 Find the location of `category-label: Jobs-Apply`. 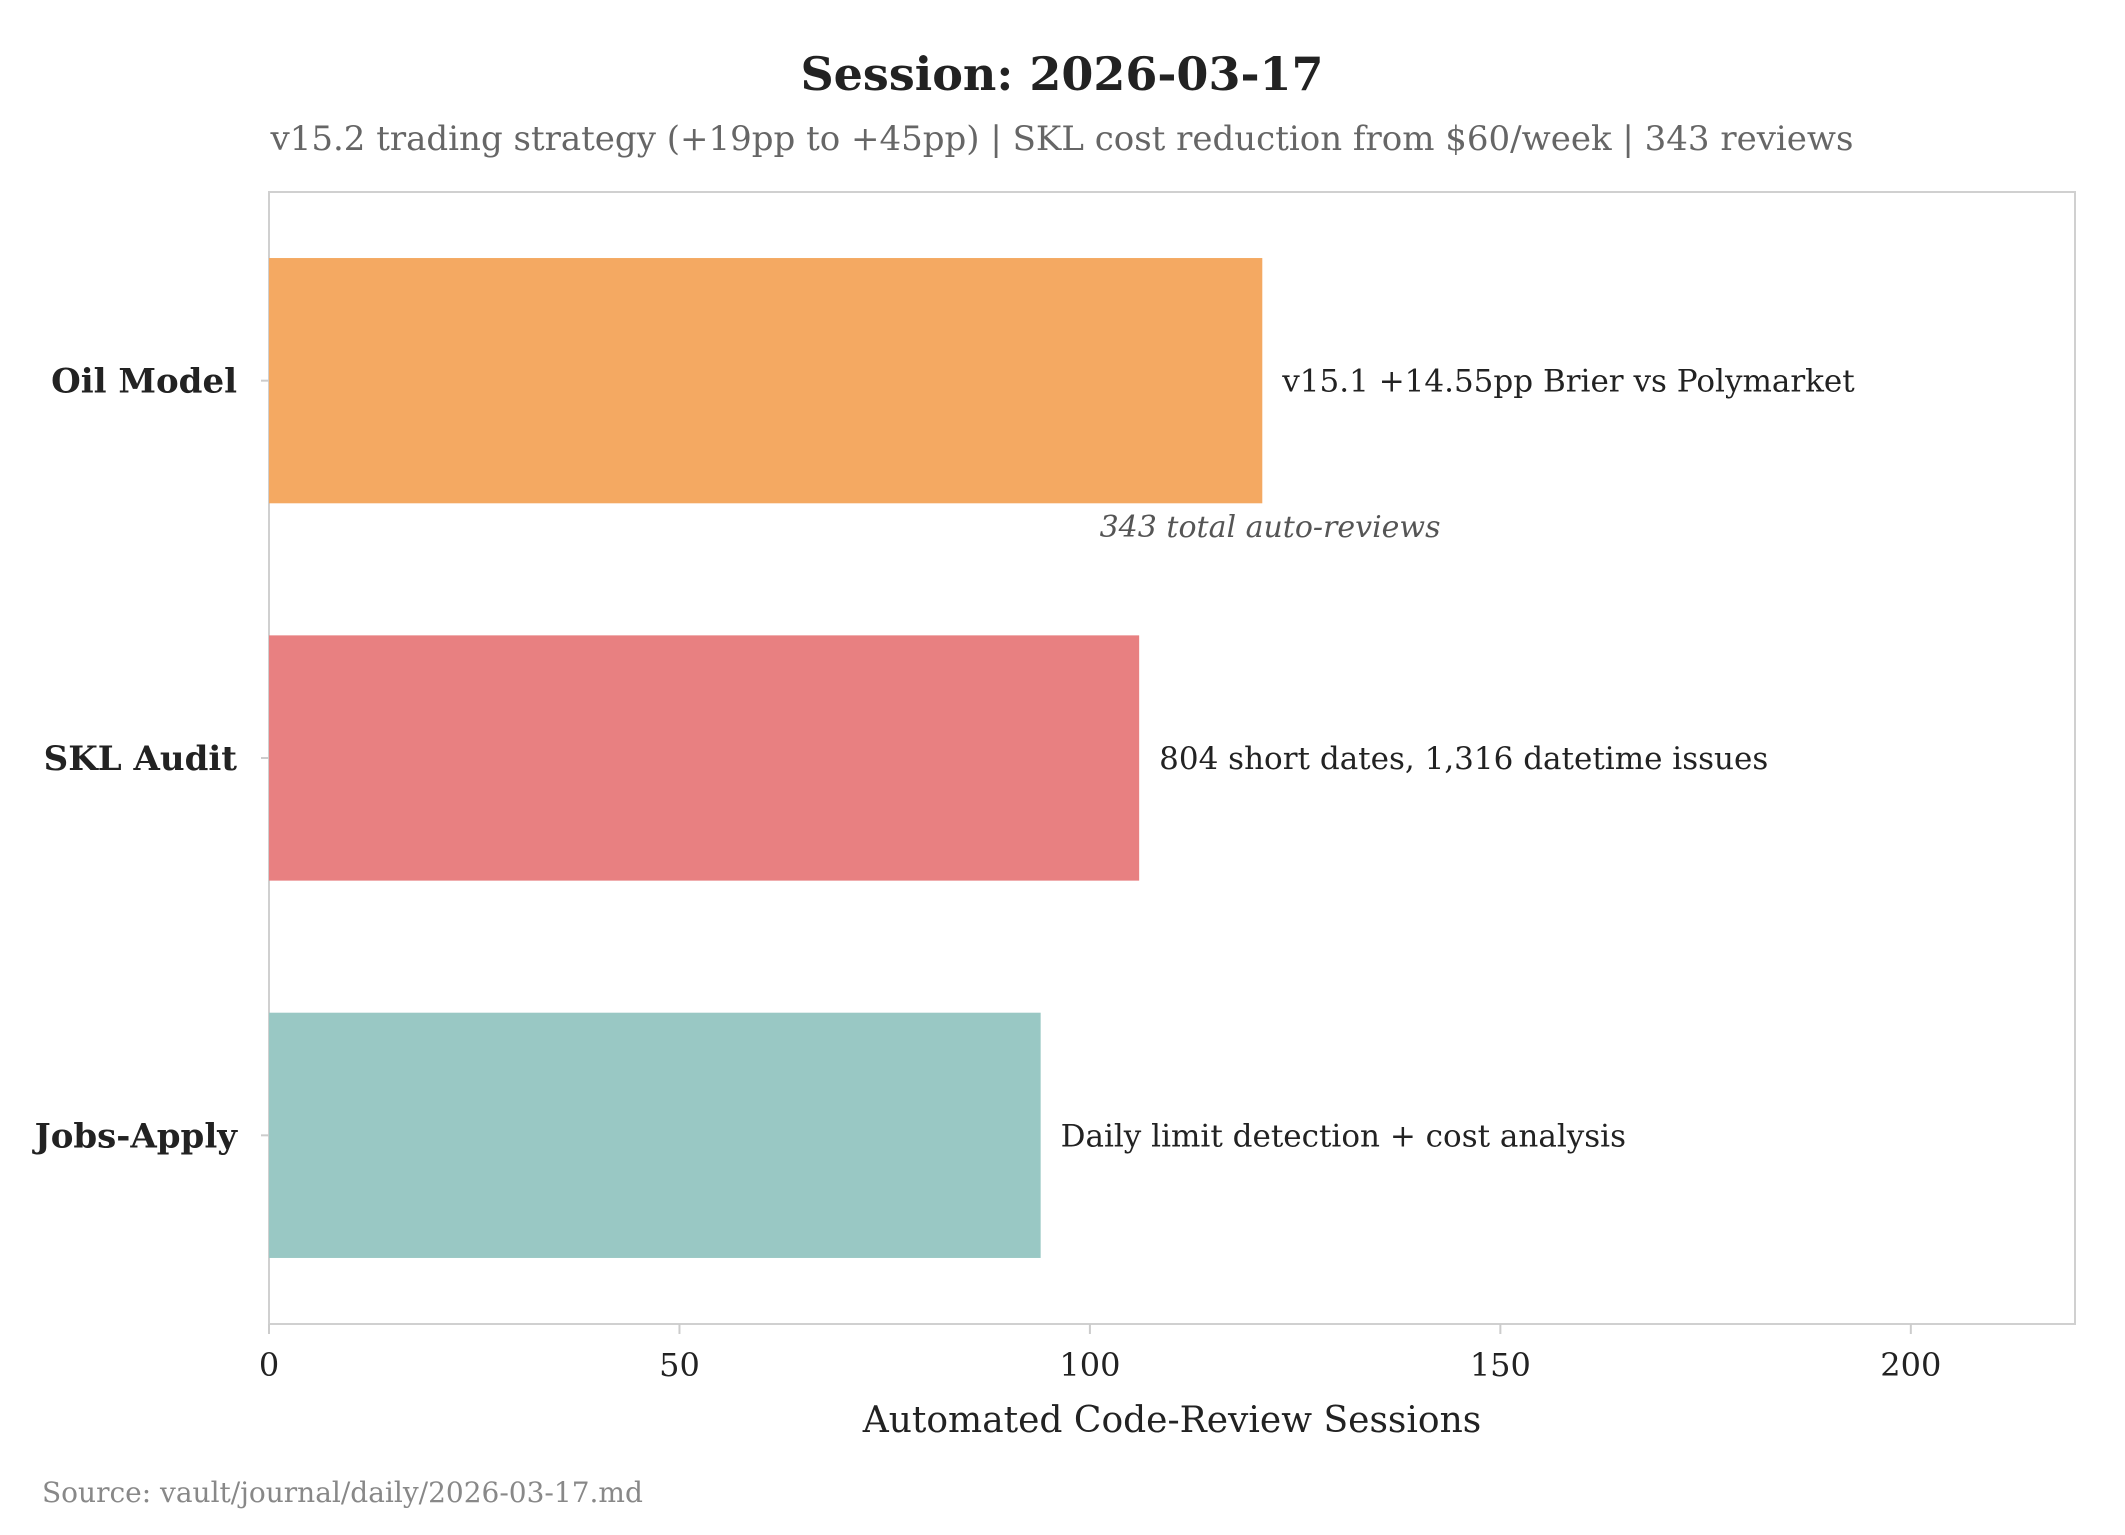

category-label: Jobs-Apply is located at coordinates (135, 1136).